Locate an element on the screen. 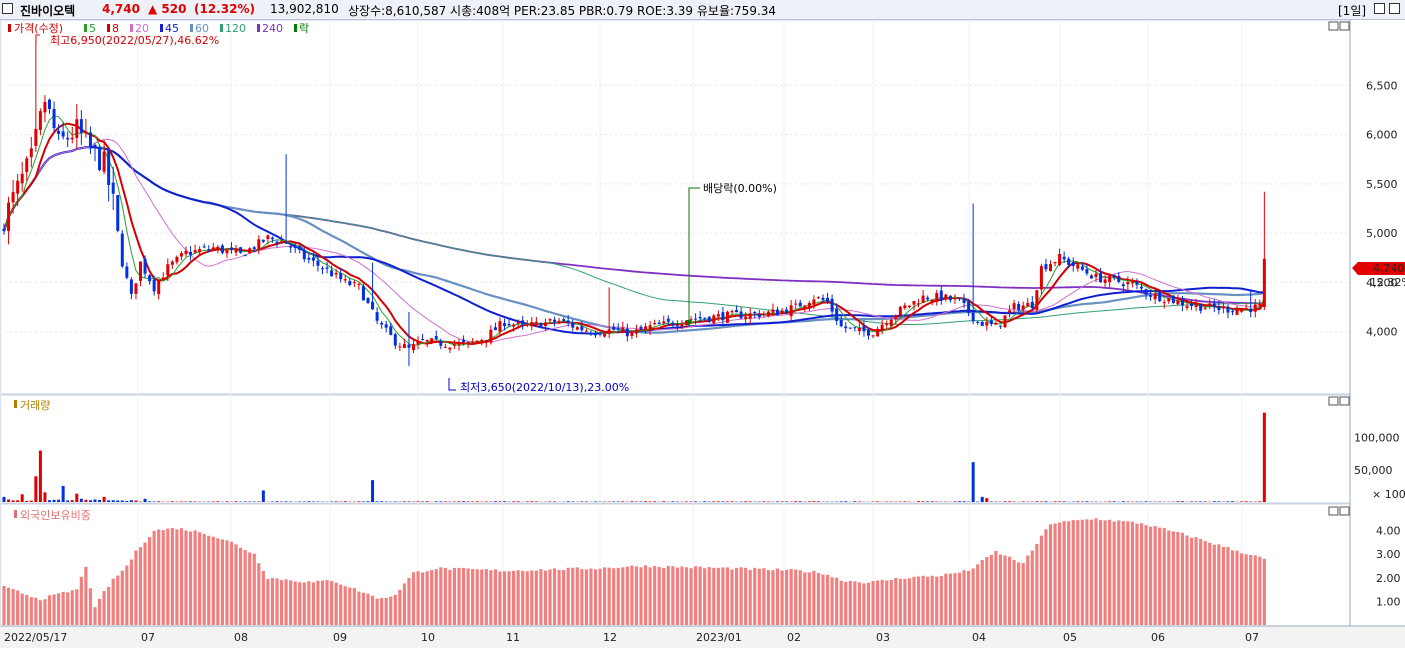 The height and width of the screenshot is (648, 1405). ma-legend-label: 20 is located at coordinates (142, 28).